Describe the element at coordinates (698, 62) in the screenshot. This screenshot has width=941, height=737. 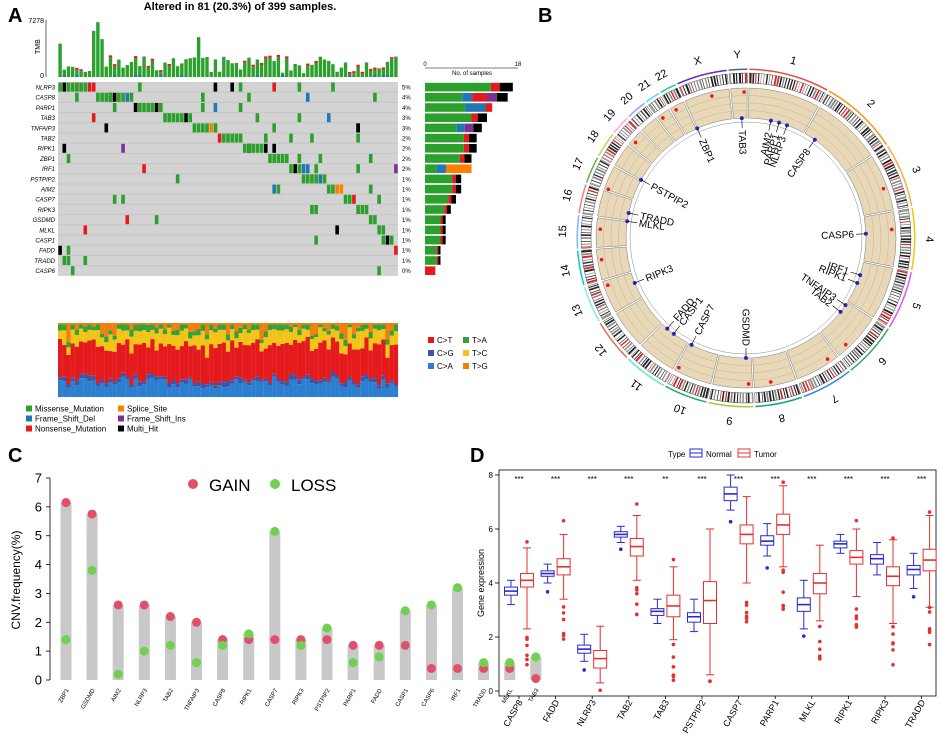
I see `chromosome-label: X` at that location.